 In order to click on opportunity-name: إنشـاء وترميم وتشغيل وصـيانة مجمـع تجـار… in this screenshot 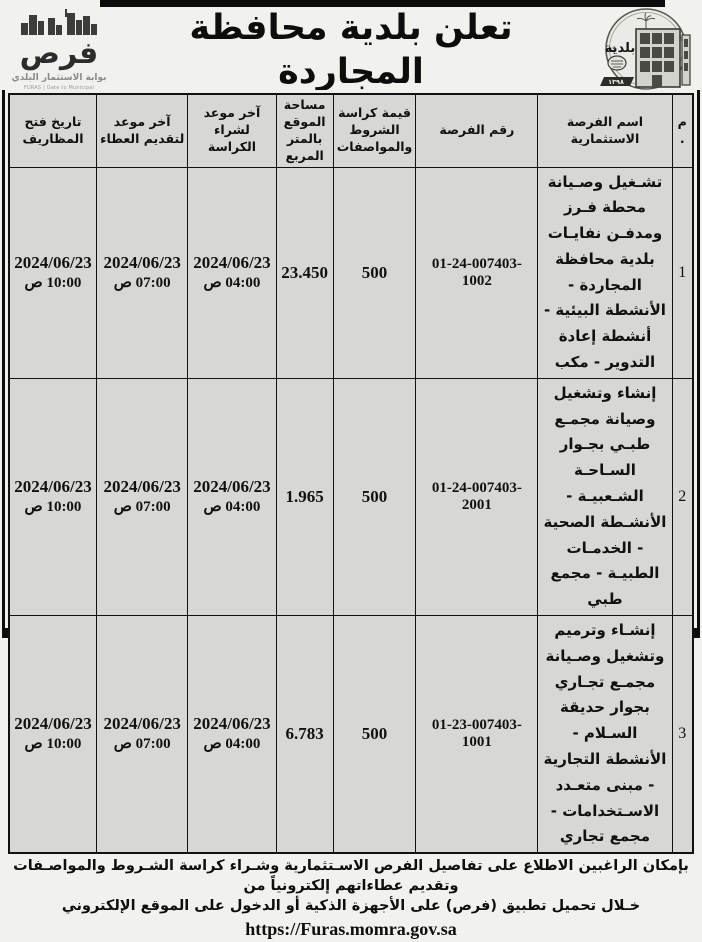, I will do `click(605, 734)`.